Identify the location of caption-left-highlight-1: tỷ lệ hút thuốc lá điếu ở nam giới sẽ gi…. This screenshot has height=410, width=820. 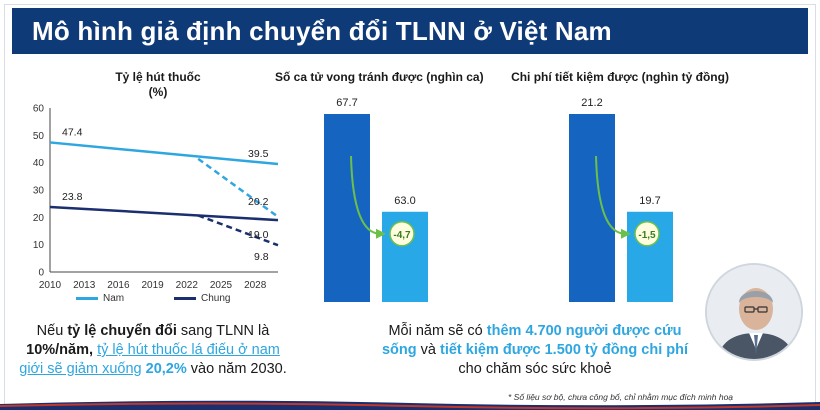
(149, 359).